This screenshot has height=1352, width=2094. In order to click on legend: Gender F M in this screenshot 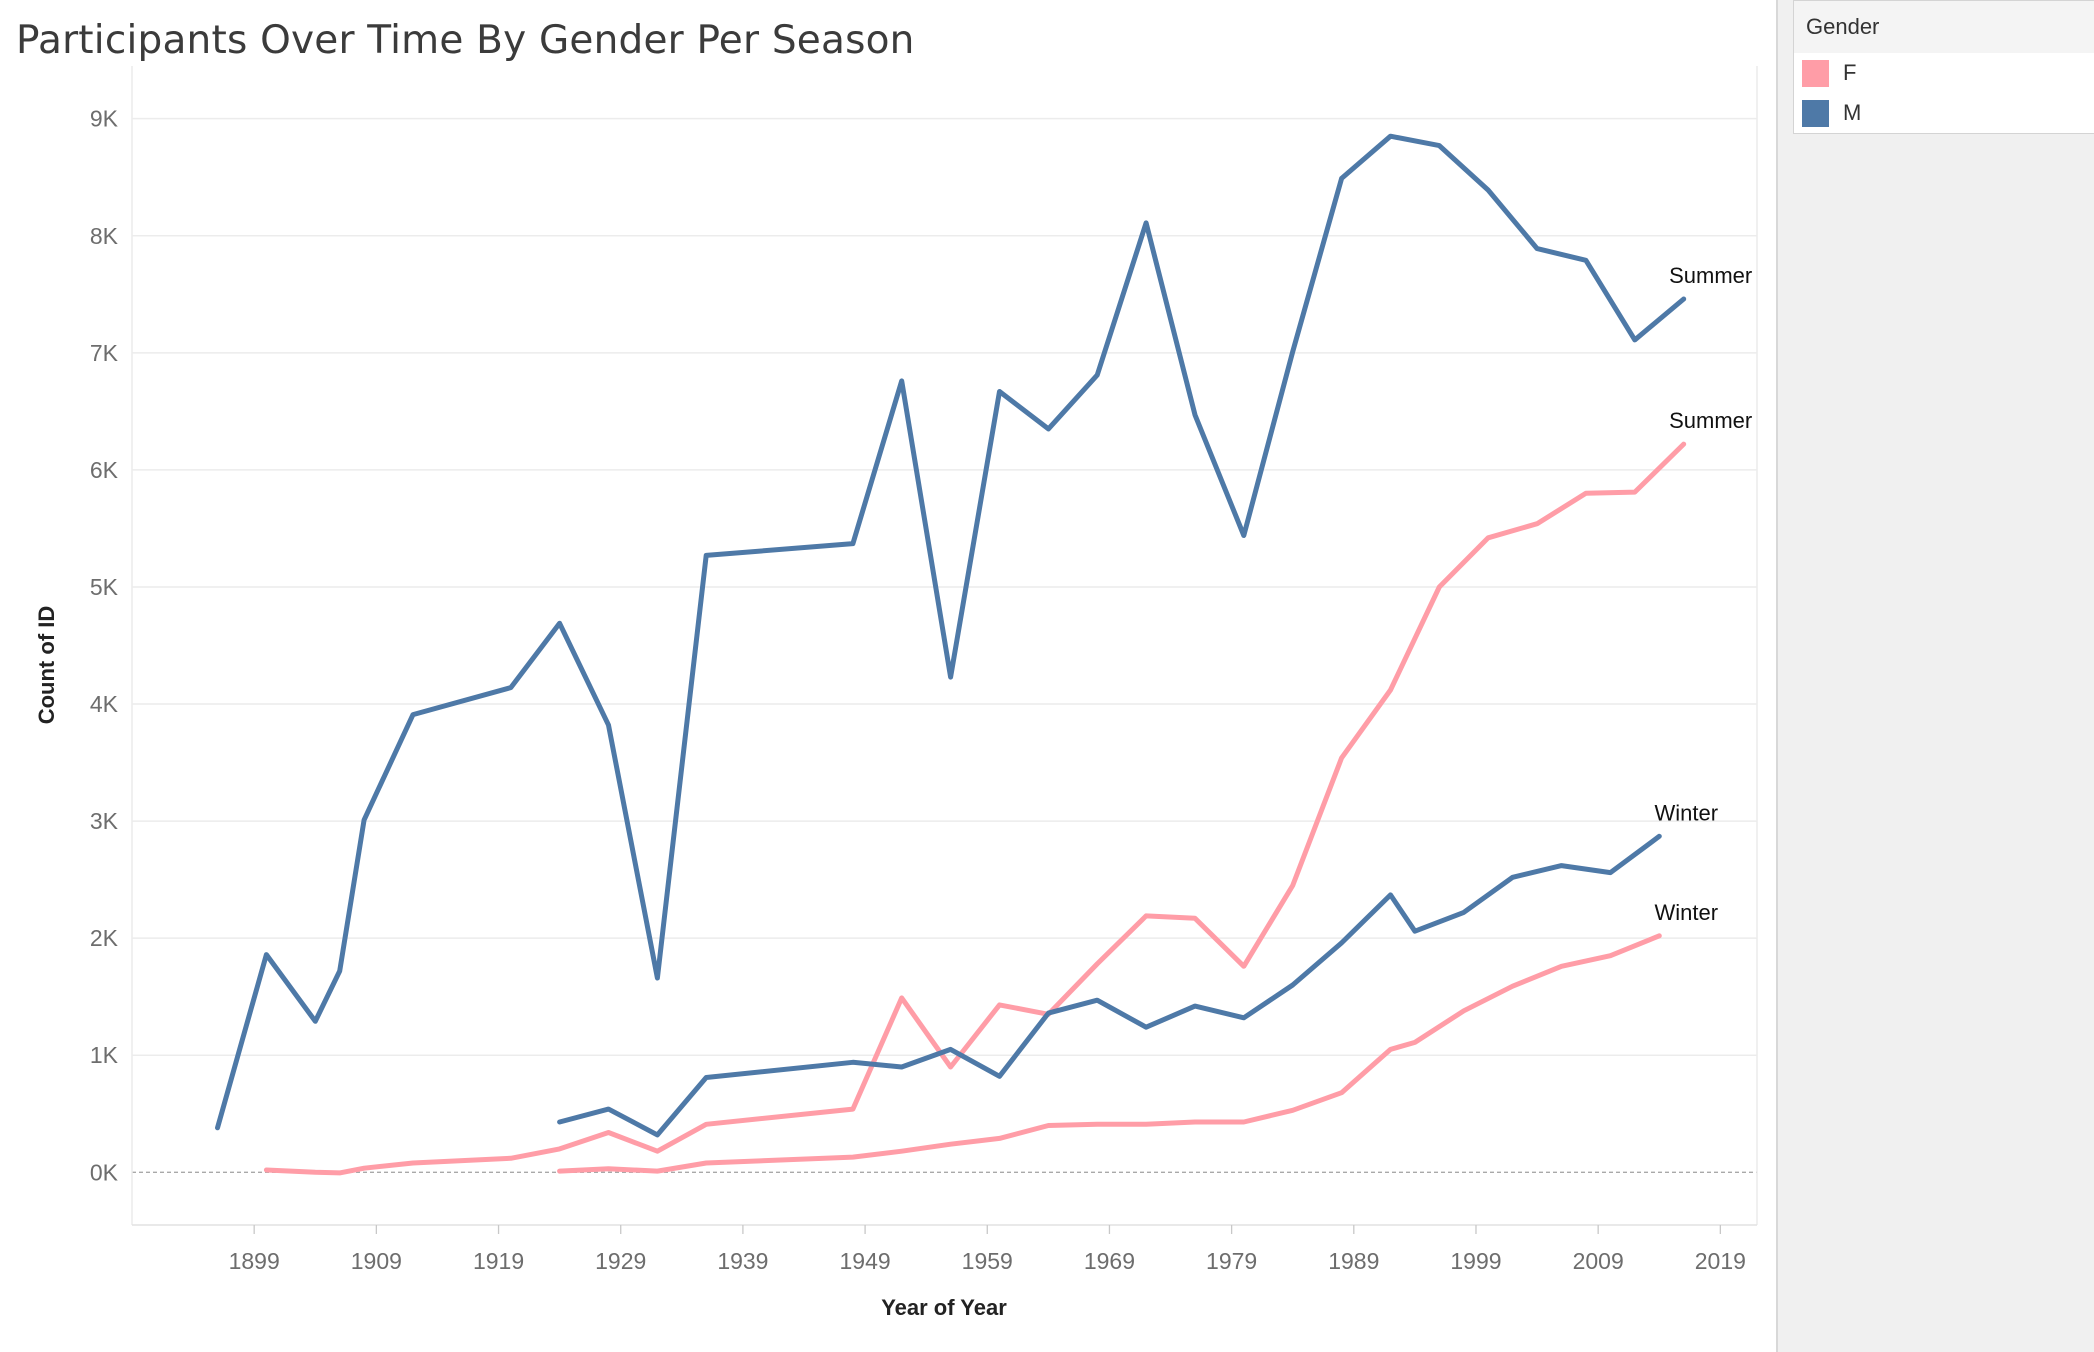, I will do `click(1943, 67)`.